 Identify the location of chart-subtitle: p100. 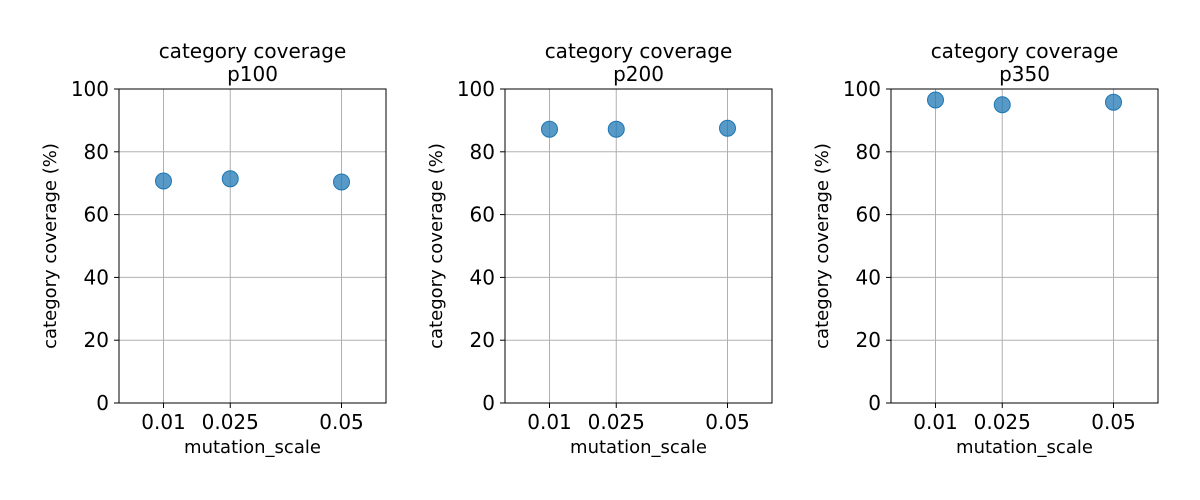
(252, 74).